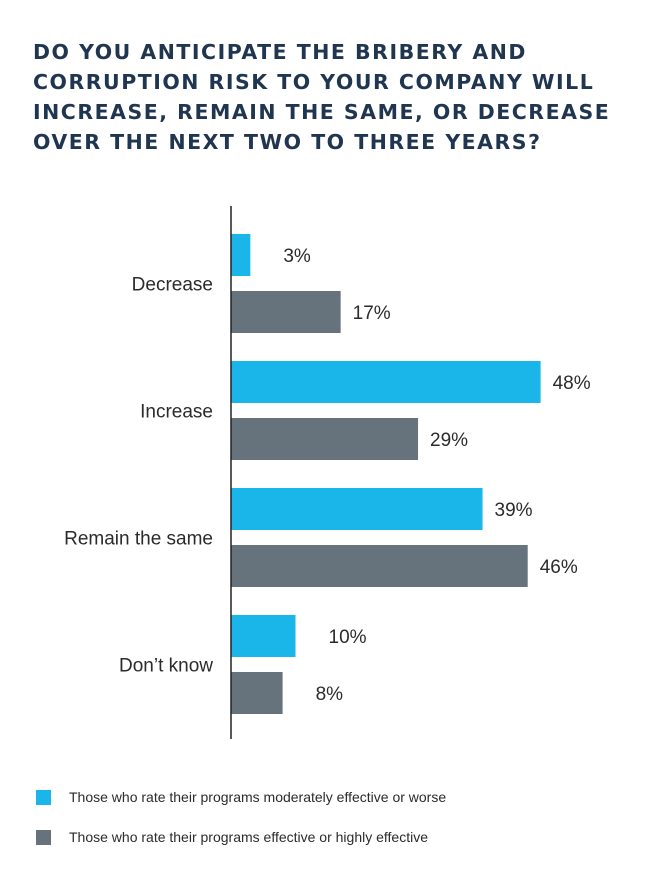 Image resolution: width=651 pixels, height=880 pixels. I want to click on legend-swatch-series1, so click(43, 797).